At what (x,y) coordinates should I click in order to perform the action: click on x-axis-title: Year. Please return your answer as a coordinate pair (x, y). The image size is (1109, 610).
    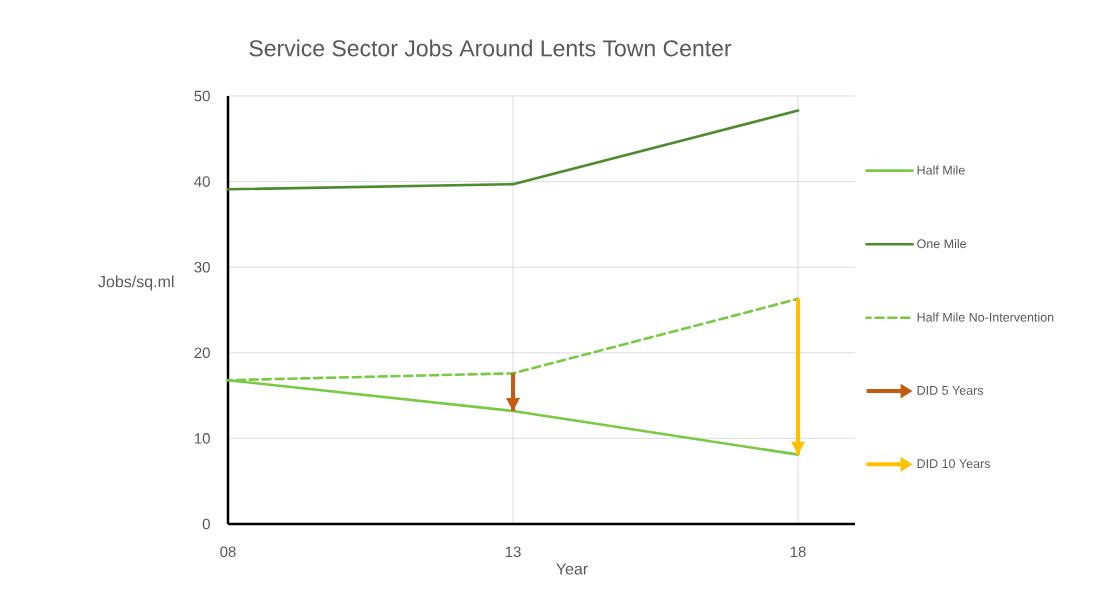
    Looking at the image, I should click on (572, 569).